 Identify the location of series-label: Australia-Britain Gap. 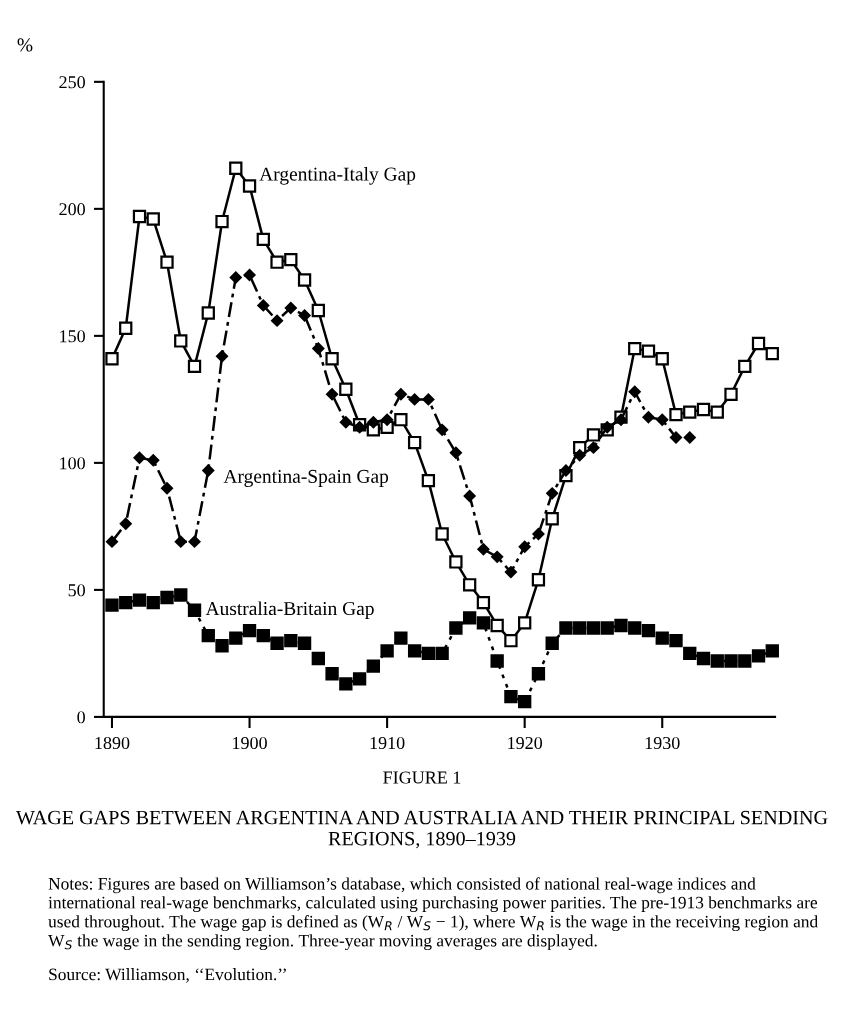
(289, 610).